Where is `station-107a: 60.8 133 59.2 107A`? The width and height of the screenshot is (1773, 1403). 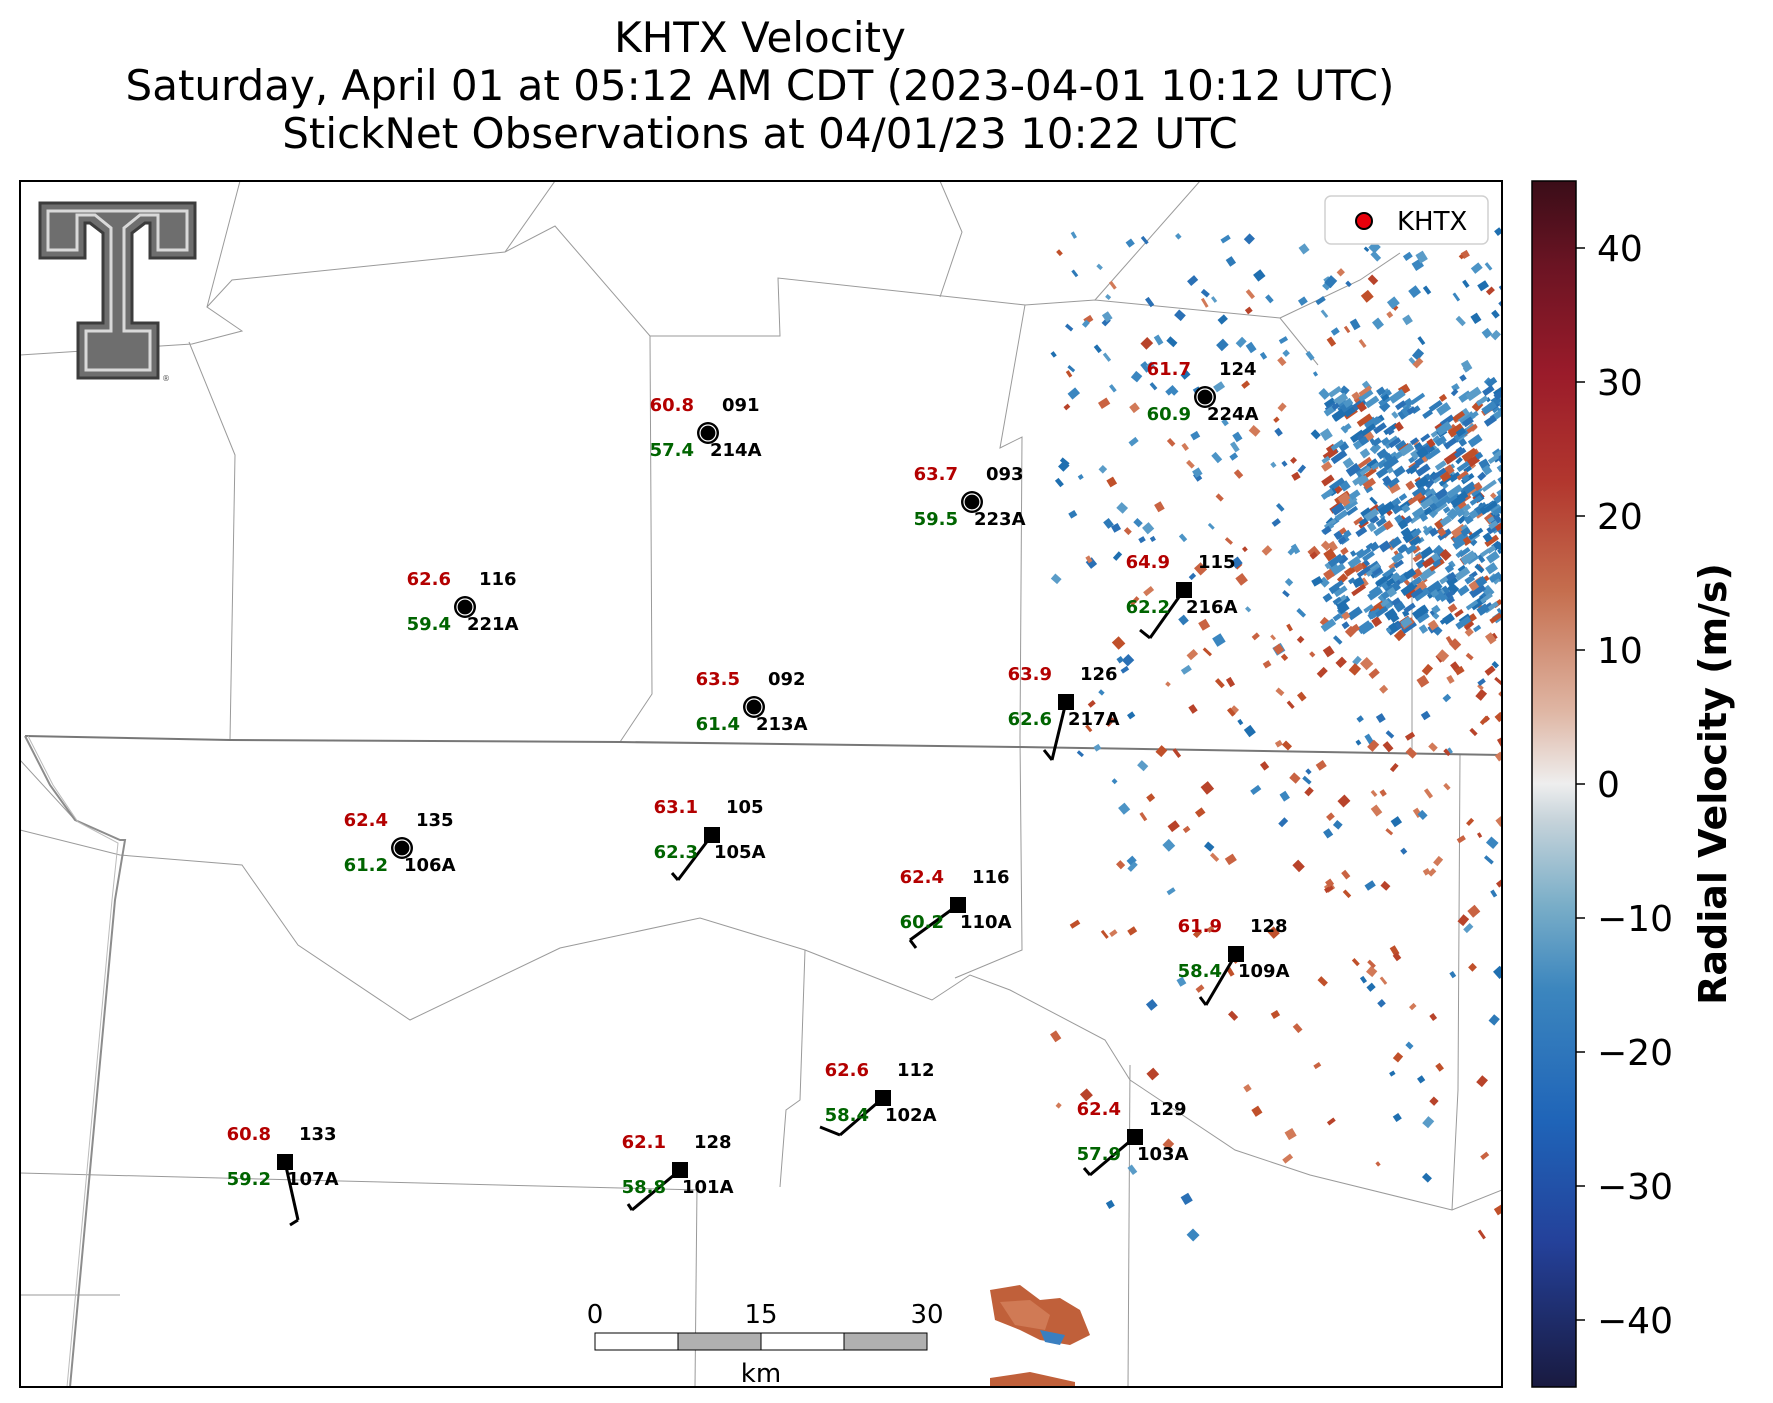 station-107a: 60.8 133 59.2 107A is located at coordinates (283, 1175).